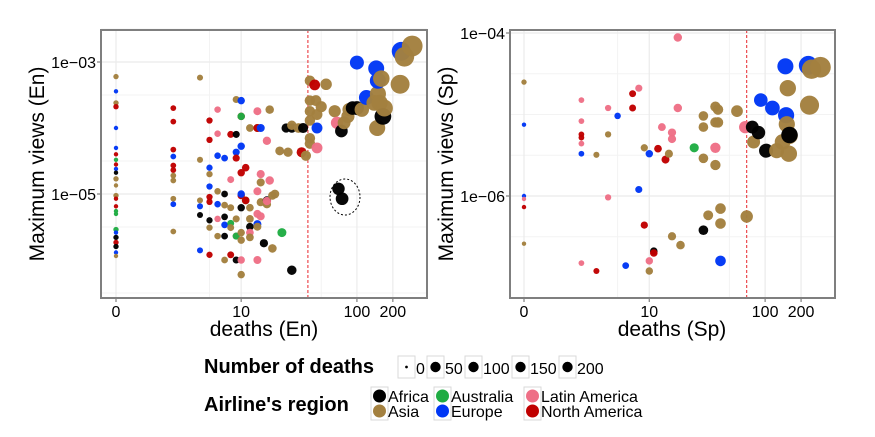 This screenshot has width=875, height=437. What do you see at coordinates (264, 329) in the screenshot?
I see `left-x-axis-title: deaths (En)` at bounding box center [264, 329].